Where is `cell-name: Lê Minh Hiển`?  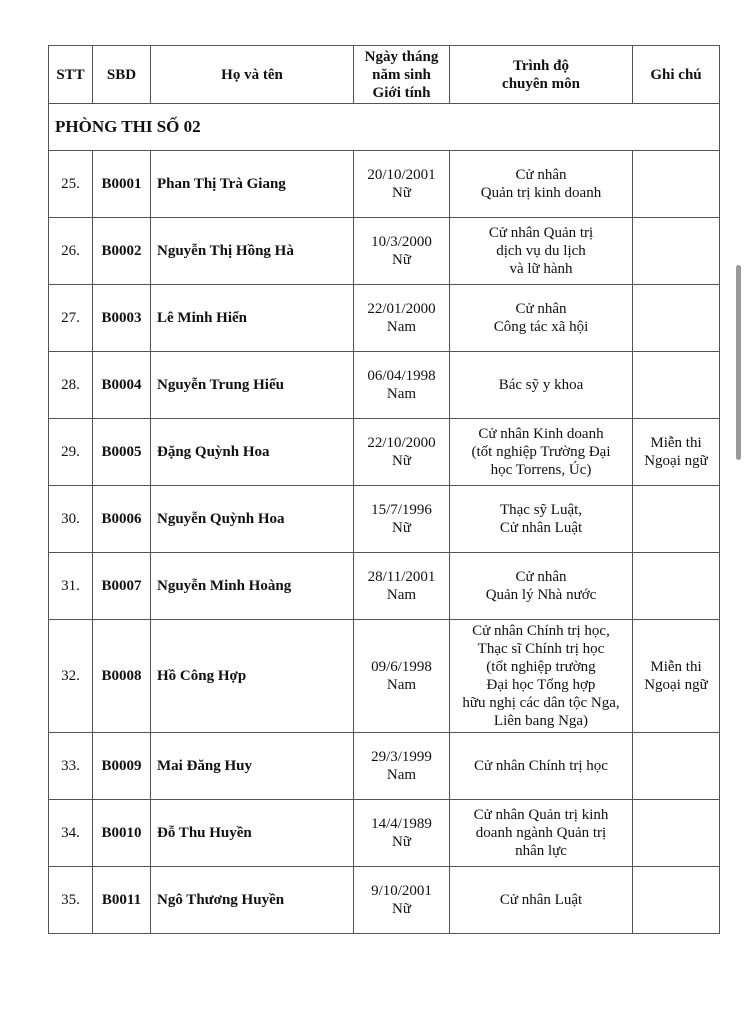 cell-name: Lê Minh Hiển is located at coordinates (252, 318).